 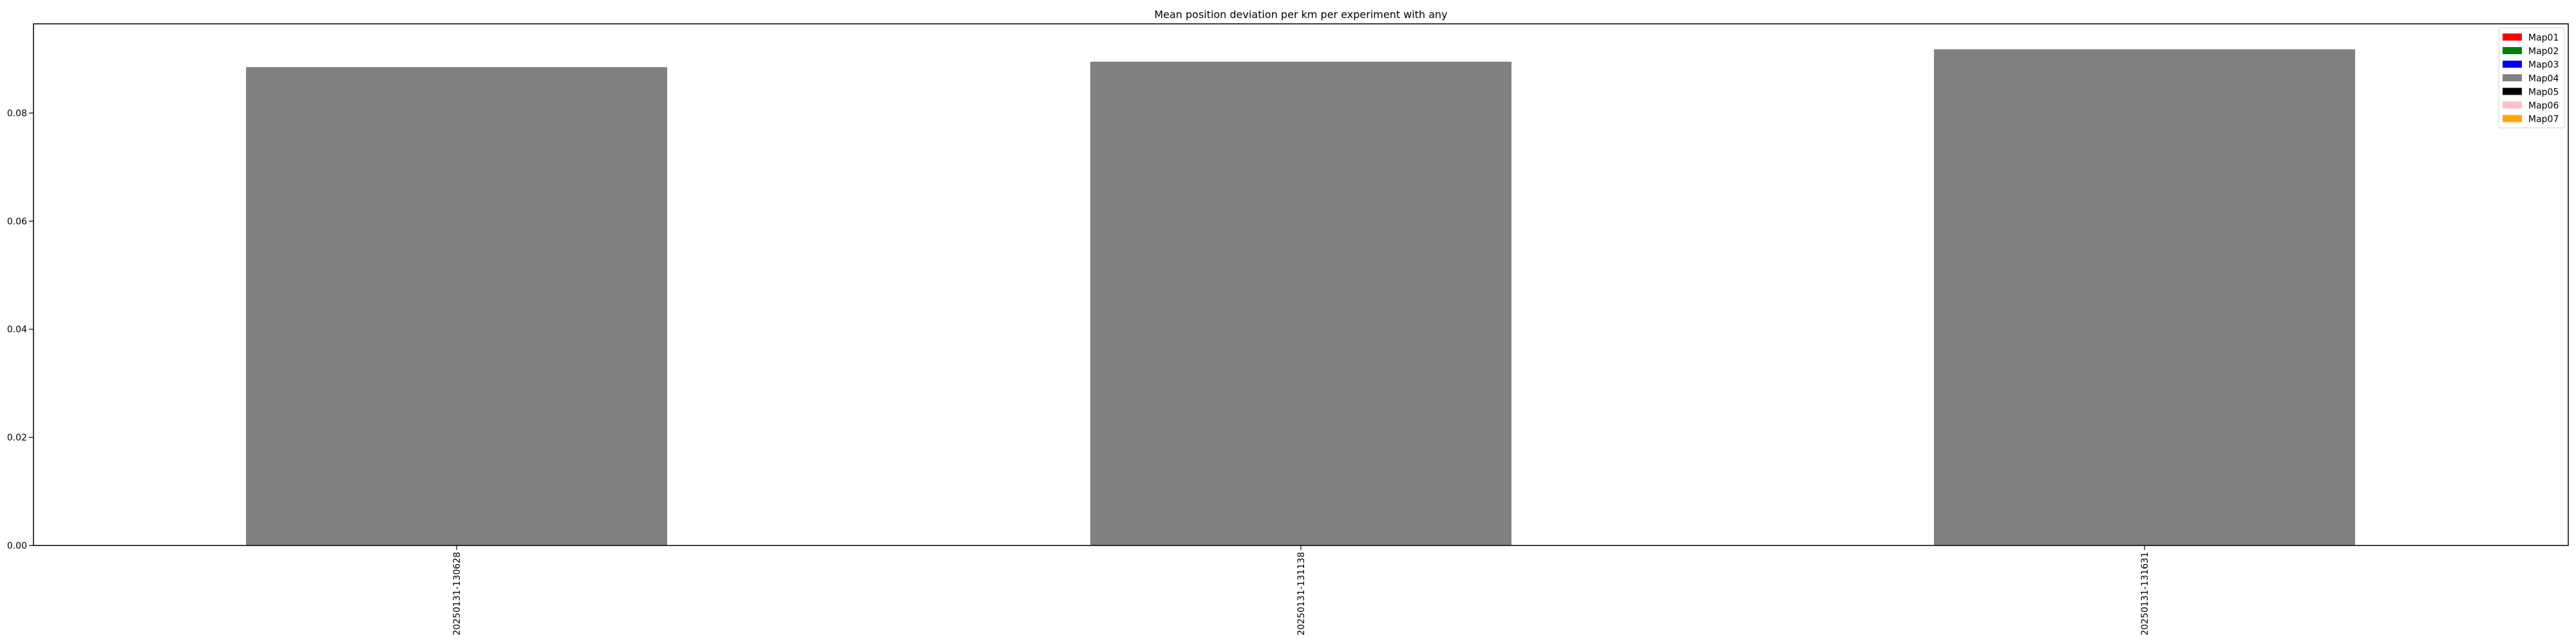 I want to click on legend-label-map02: Map02, so click(x=2543, y=52).